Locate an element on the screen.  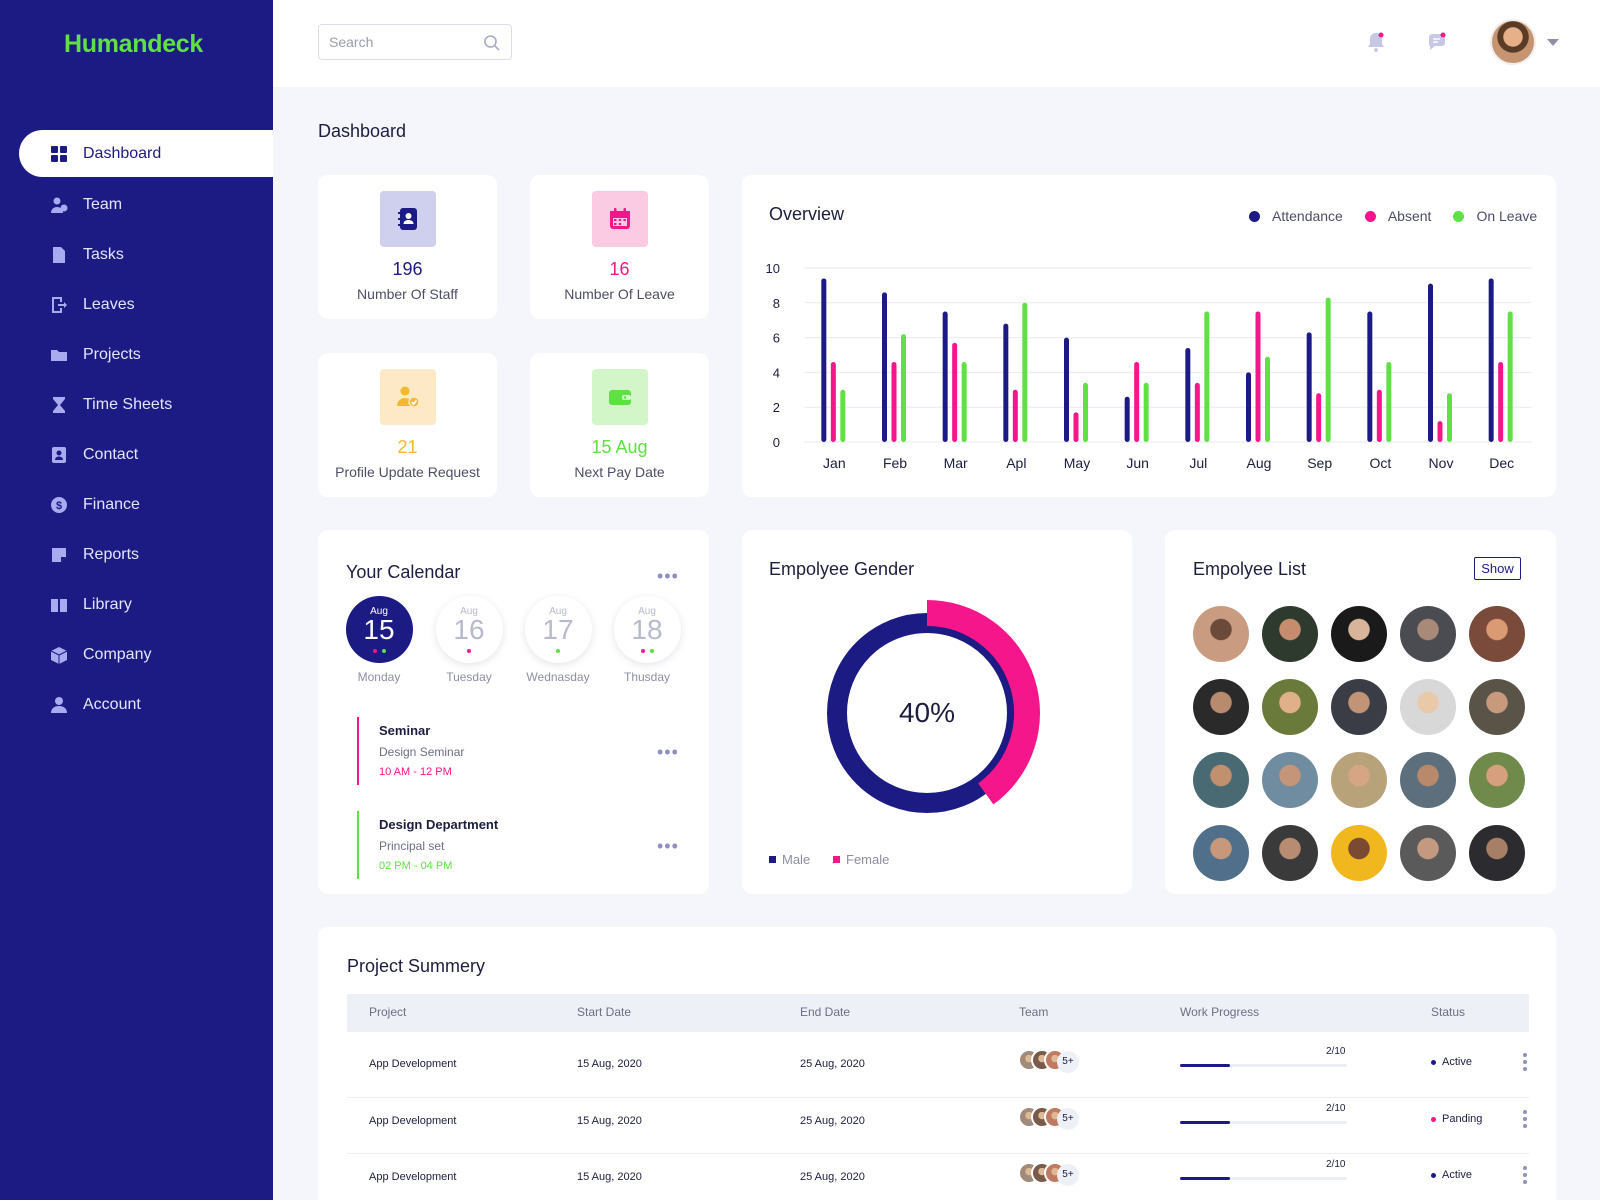
team-more-count: 5+ is located at coordinates (1068, 1062).